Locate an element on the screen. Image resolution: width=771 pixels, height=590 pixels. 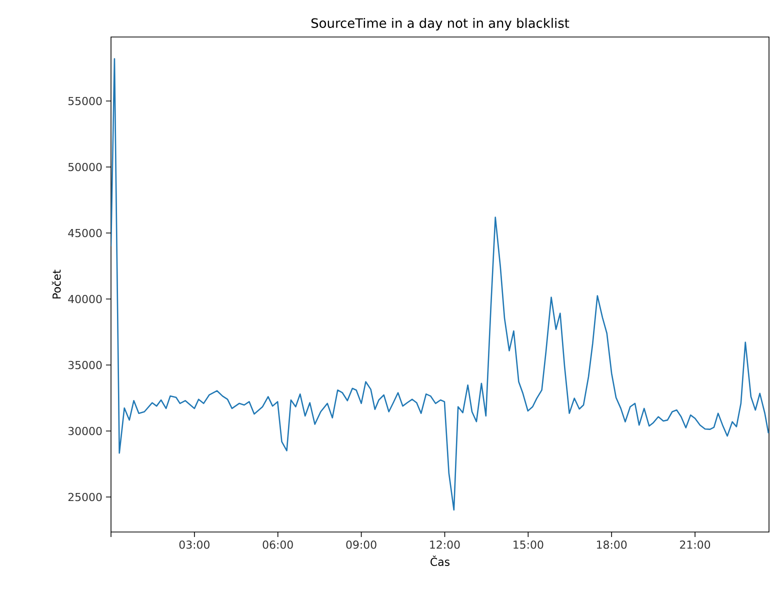
x-tick-label: 12:00 is located at coordinates (445, 544).